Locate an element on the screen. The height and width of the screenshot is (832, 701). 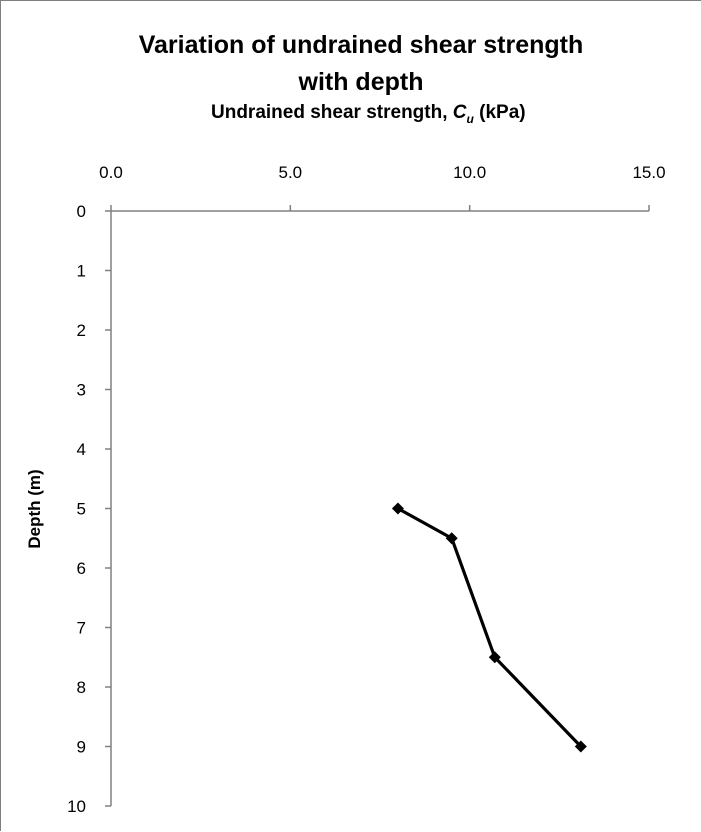
y-tick-label: 8 is located at coordinates (81, 687).